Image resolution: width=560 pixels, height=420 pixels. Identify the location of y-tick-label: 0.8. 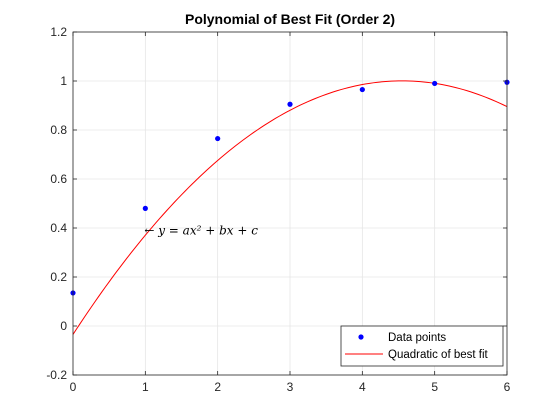
(58, 130).